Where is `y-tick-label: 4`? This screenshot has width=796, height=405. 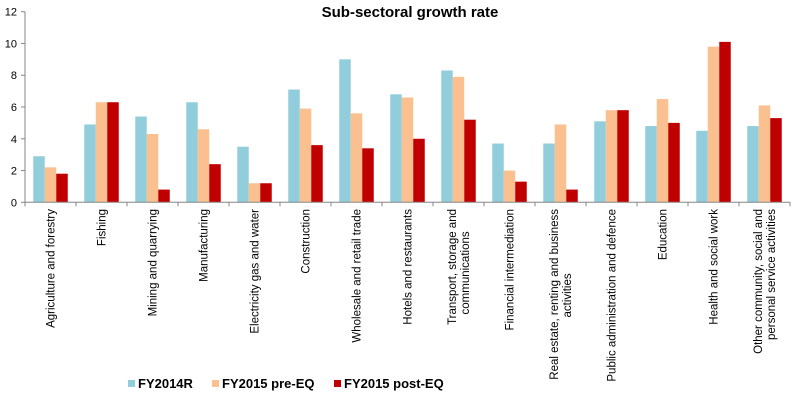
y-tick-label: 4 is located at coordinates (14, 140).